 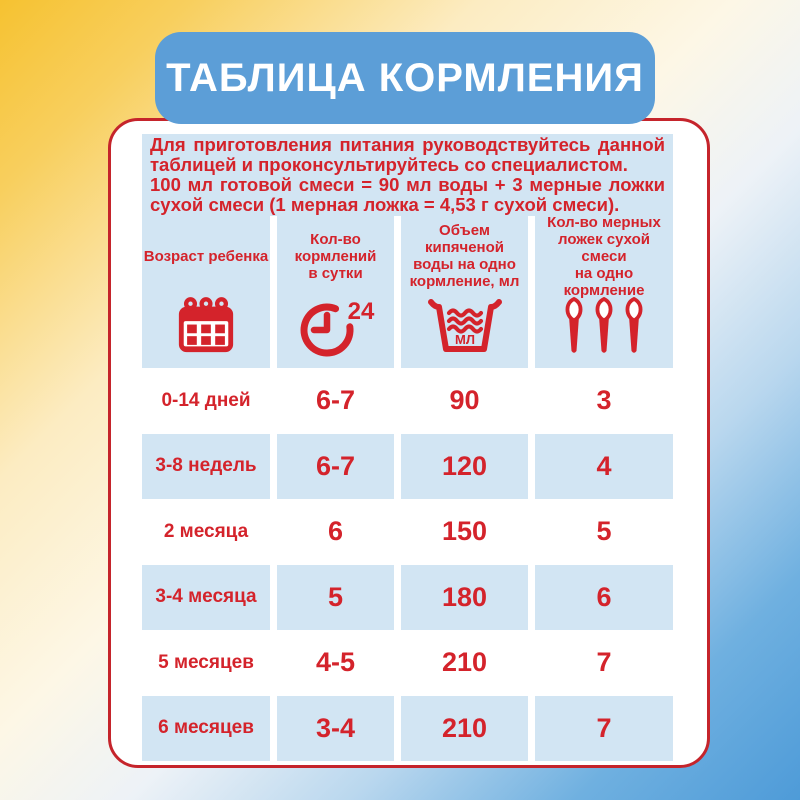 I want to click on calendar-icon, so click(x=206, y=332).